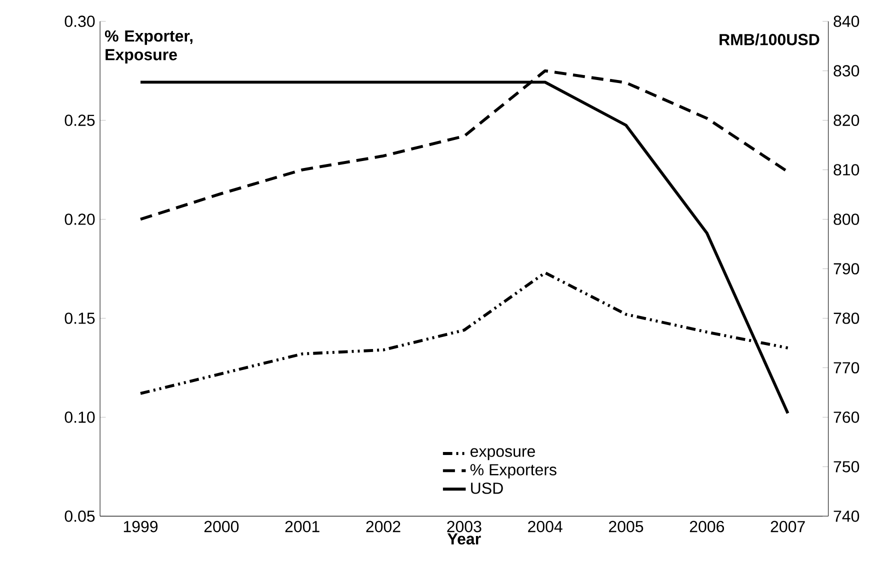 Image resolution: width=887 pixels, height=572 pixels. Describe the element at coordinates (302, 526) in the screenshot. I see `x-tick-label: 2001` at that location.